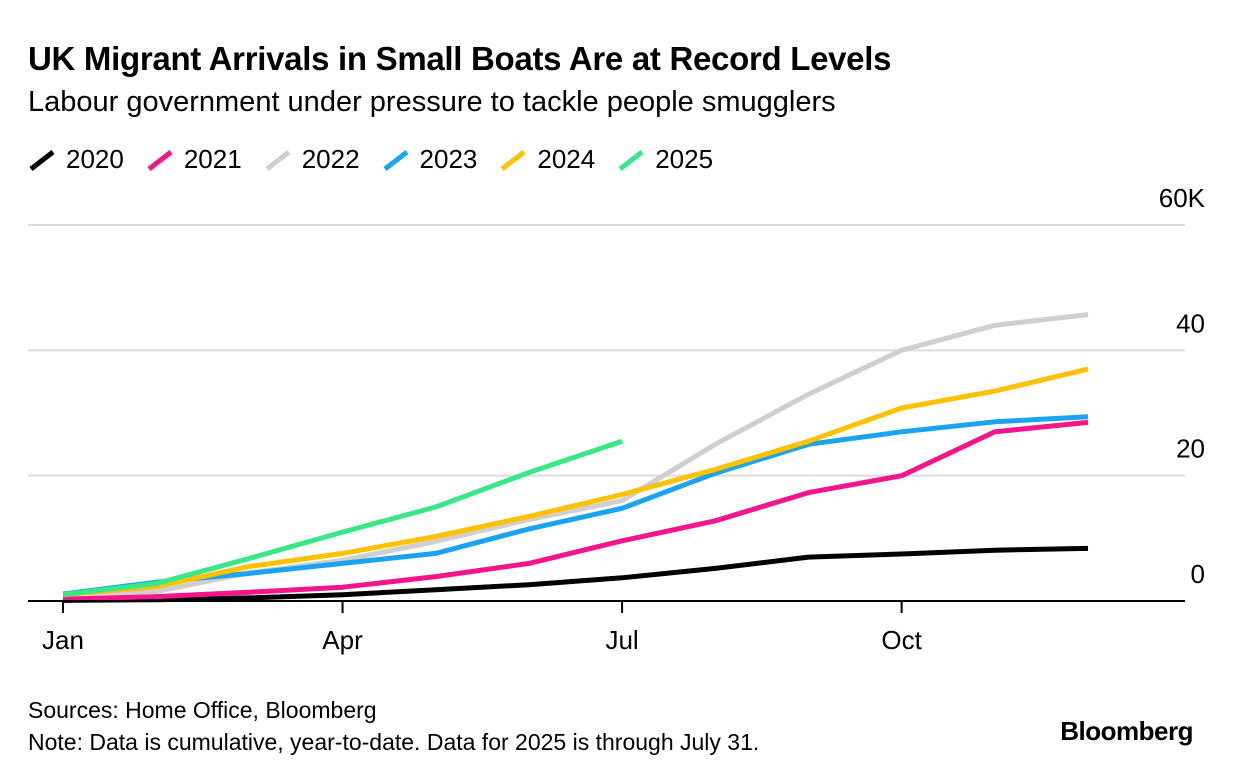 This screenshot has width=1233, height=778. I want to click on legend: 2020 2021 2022 2023 2024 2025, so click(381, 159).